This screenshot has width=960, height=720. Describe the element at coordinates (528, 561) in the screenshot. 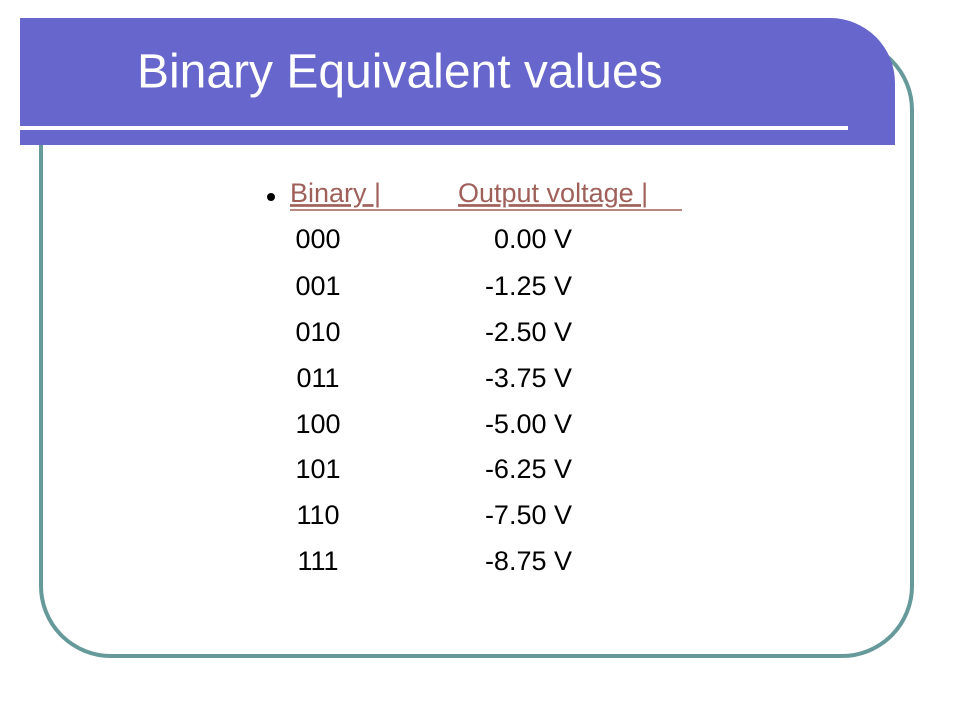

I see `output-voltage: -8.75 V` at that location.